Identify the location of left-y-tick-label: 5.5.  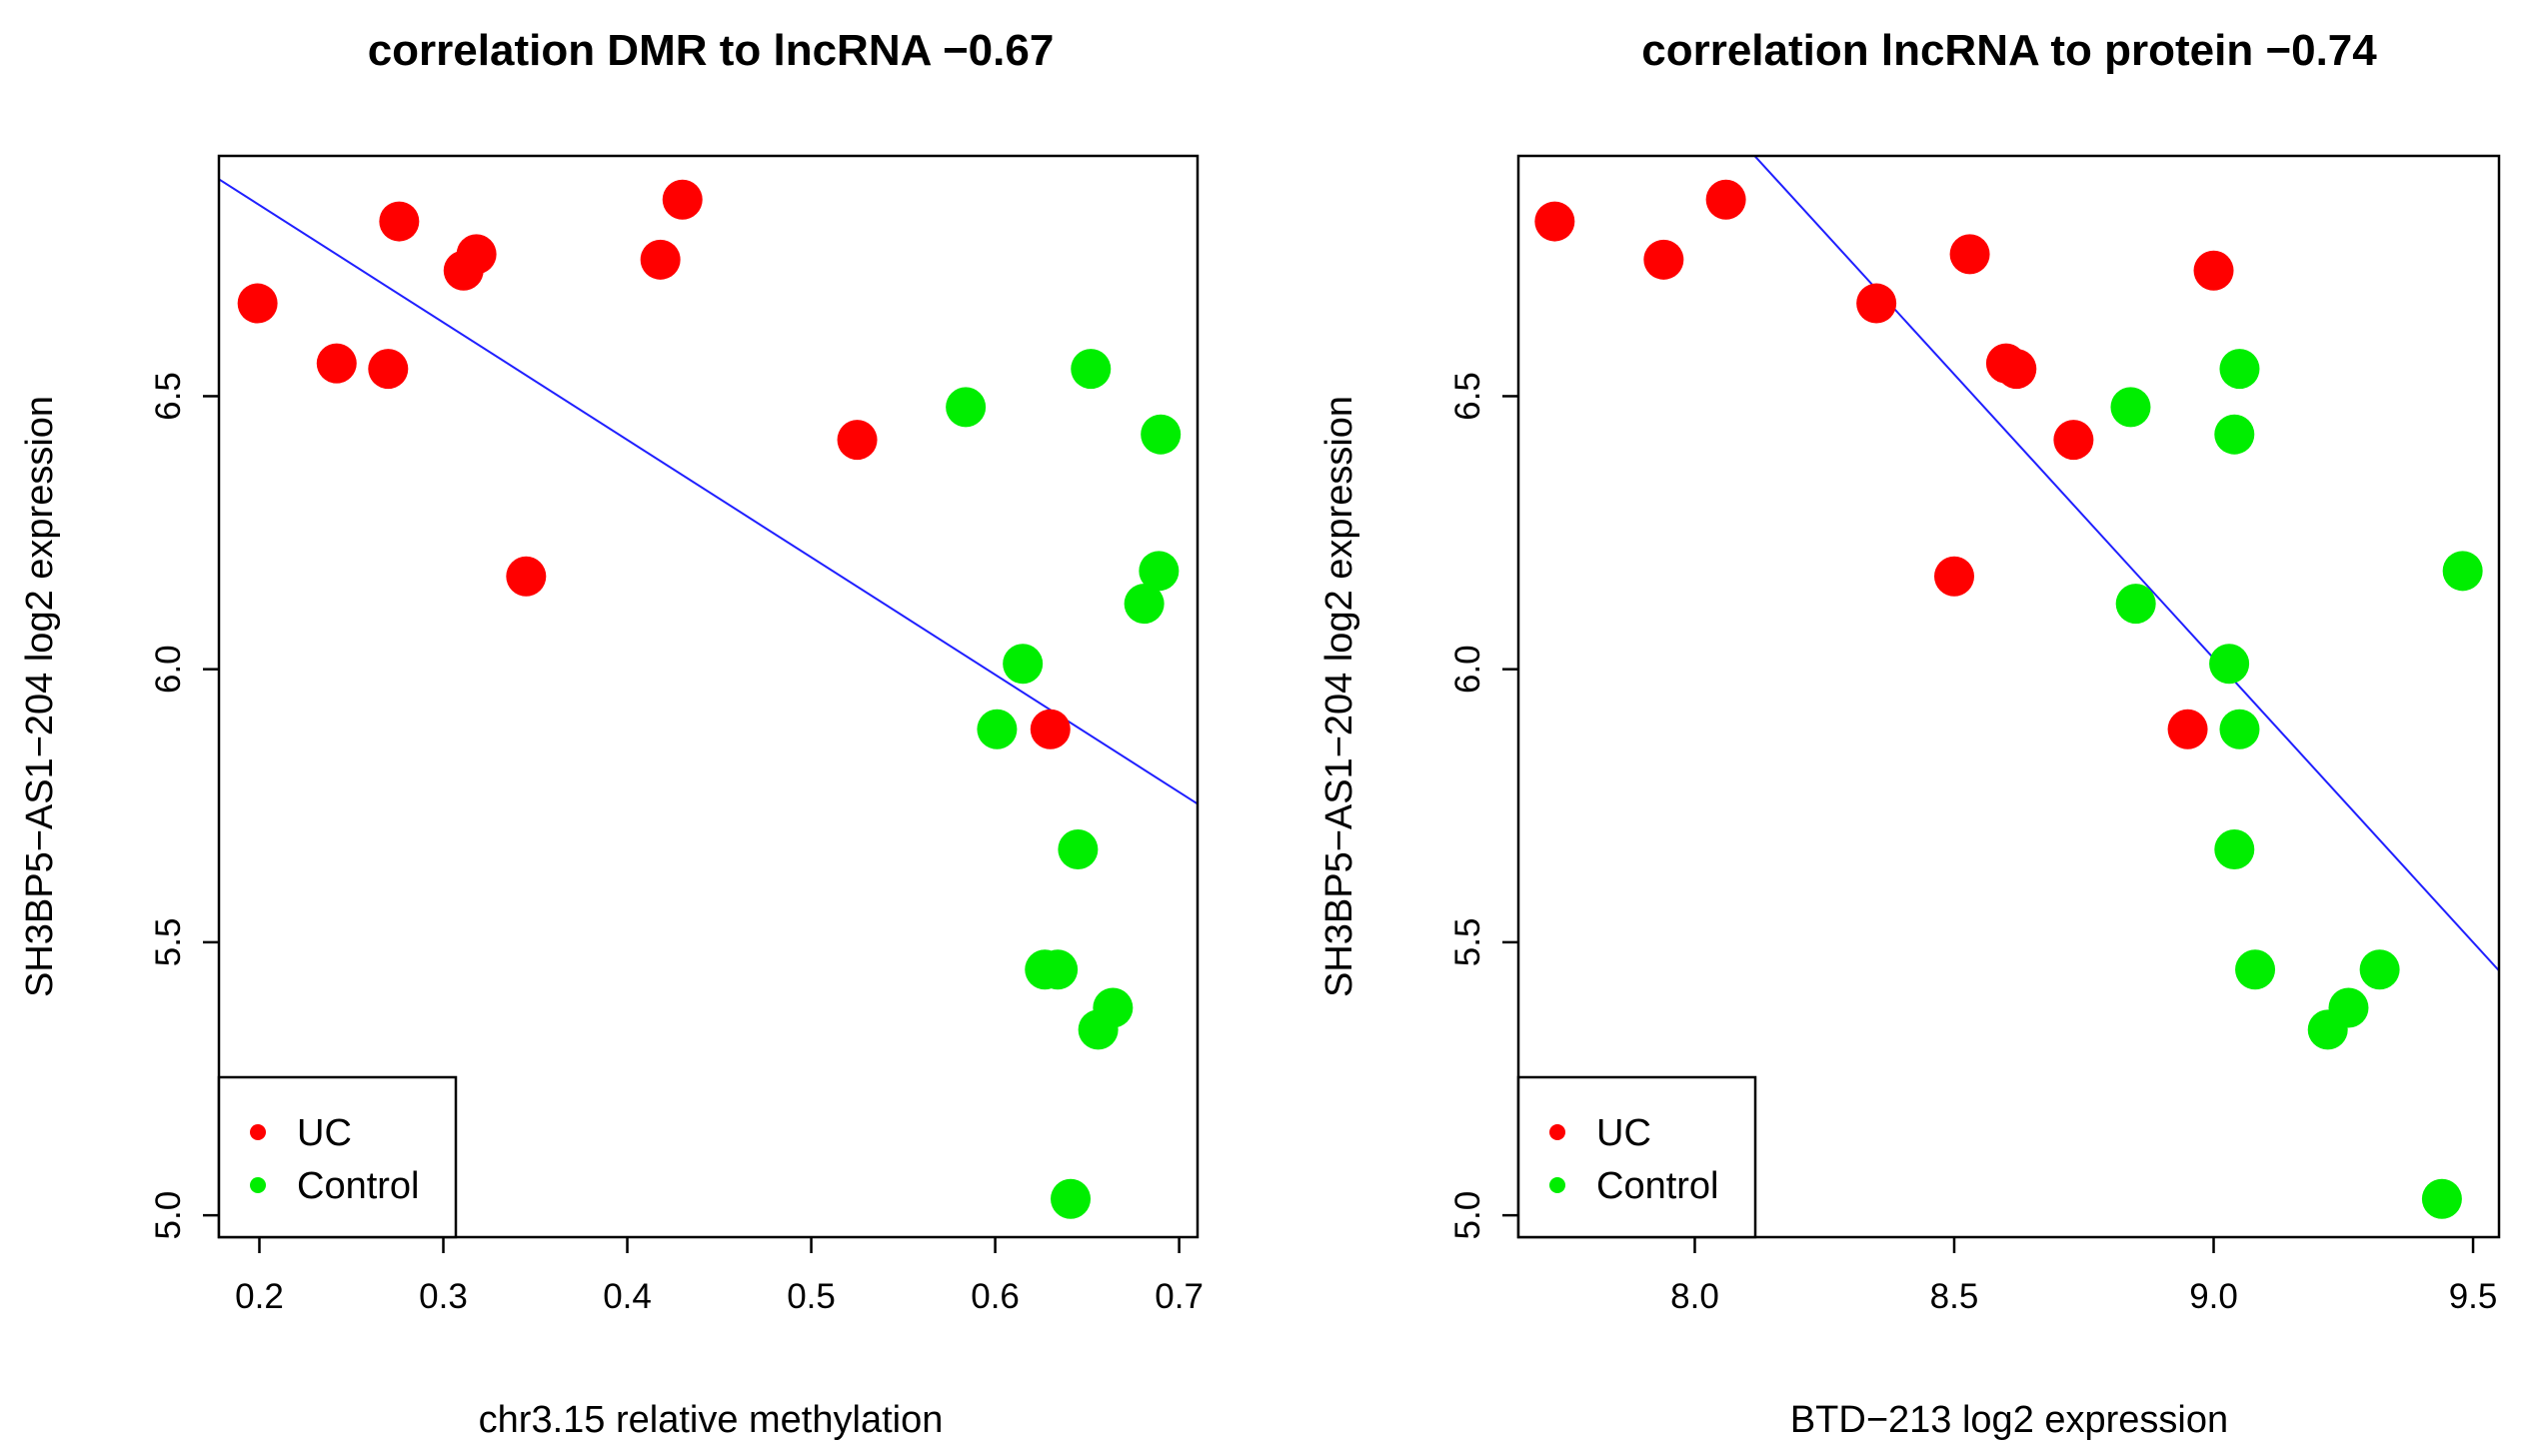
(168, 942).